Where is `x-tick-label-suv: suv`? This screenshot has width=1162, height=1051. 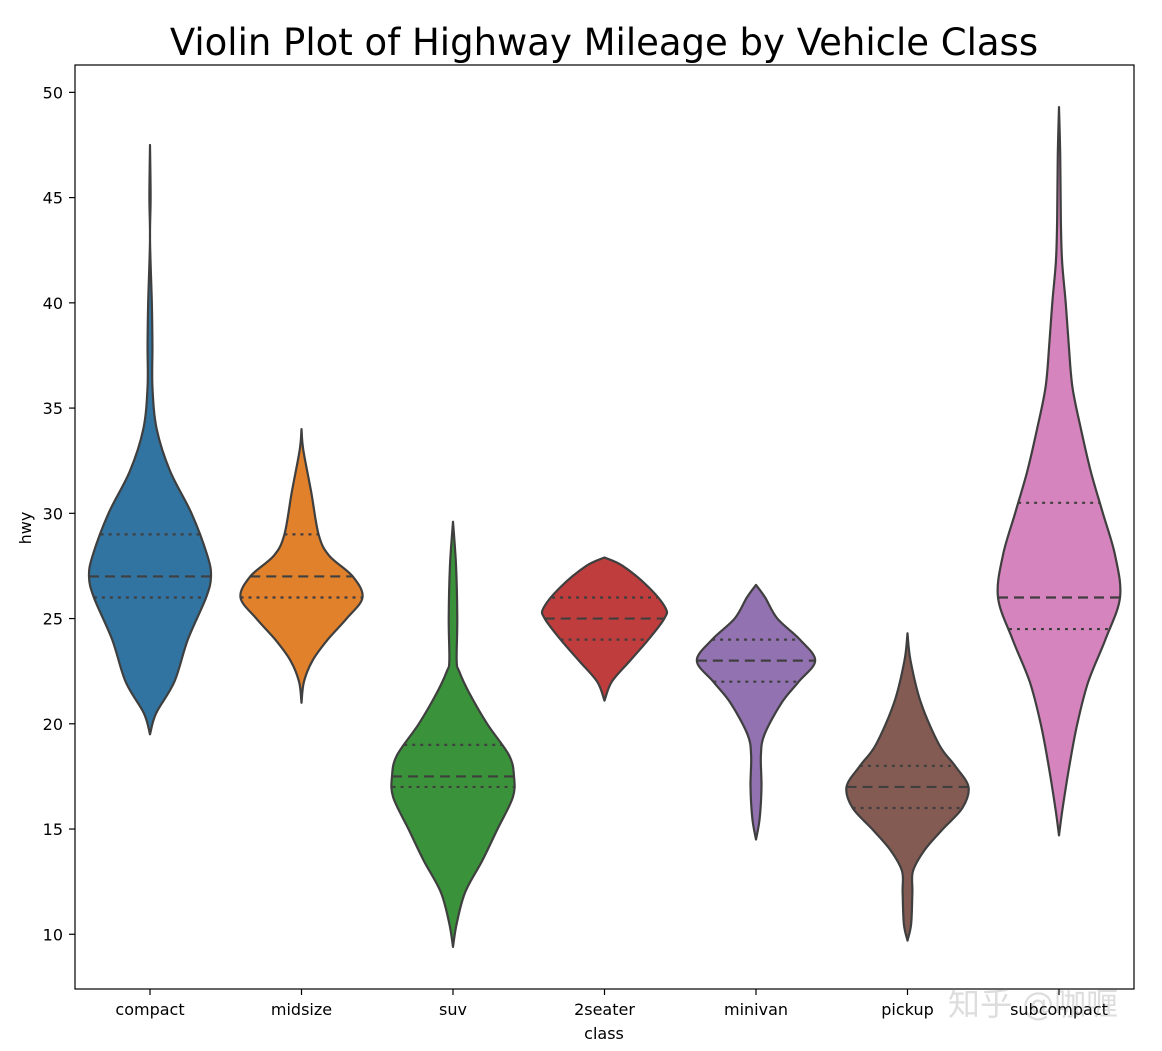 x-tick-label-suv: suv is located at coordinates (453, 1009).